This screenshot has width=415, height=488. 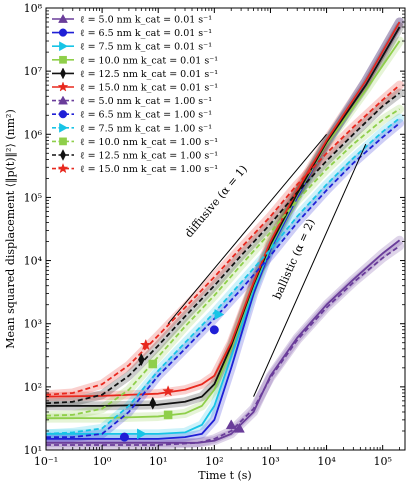 I want to click on x-tick-label: 10¹, so click(x=158, y=461).